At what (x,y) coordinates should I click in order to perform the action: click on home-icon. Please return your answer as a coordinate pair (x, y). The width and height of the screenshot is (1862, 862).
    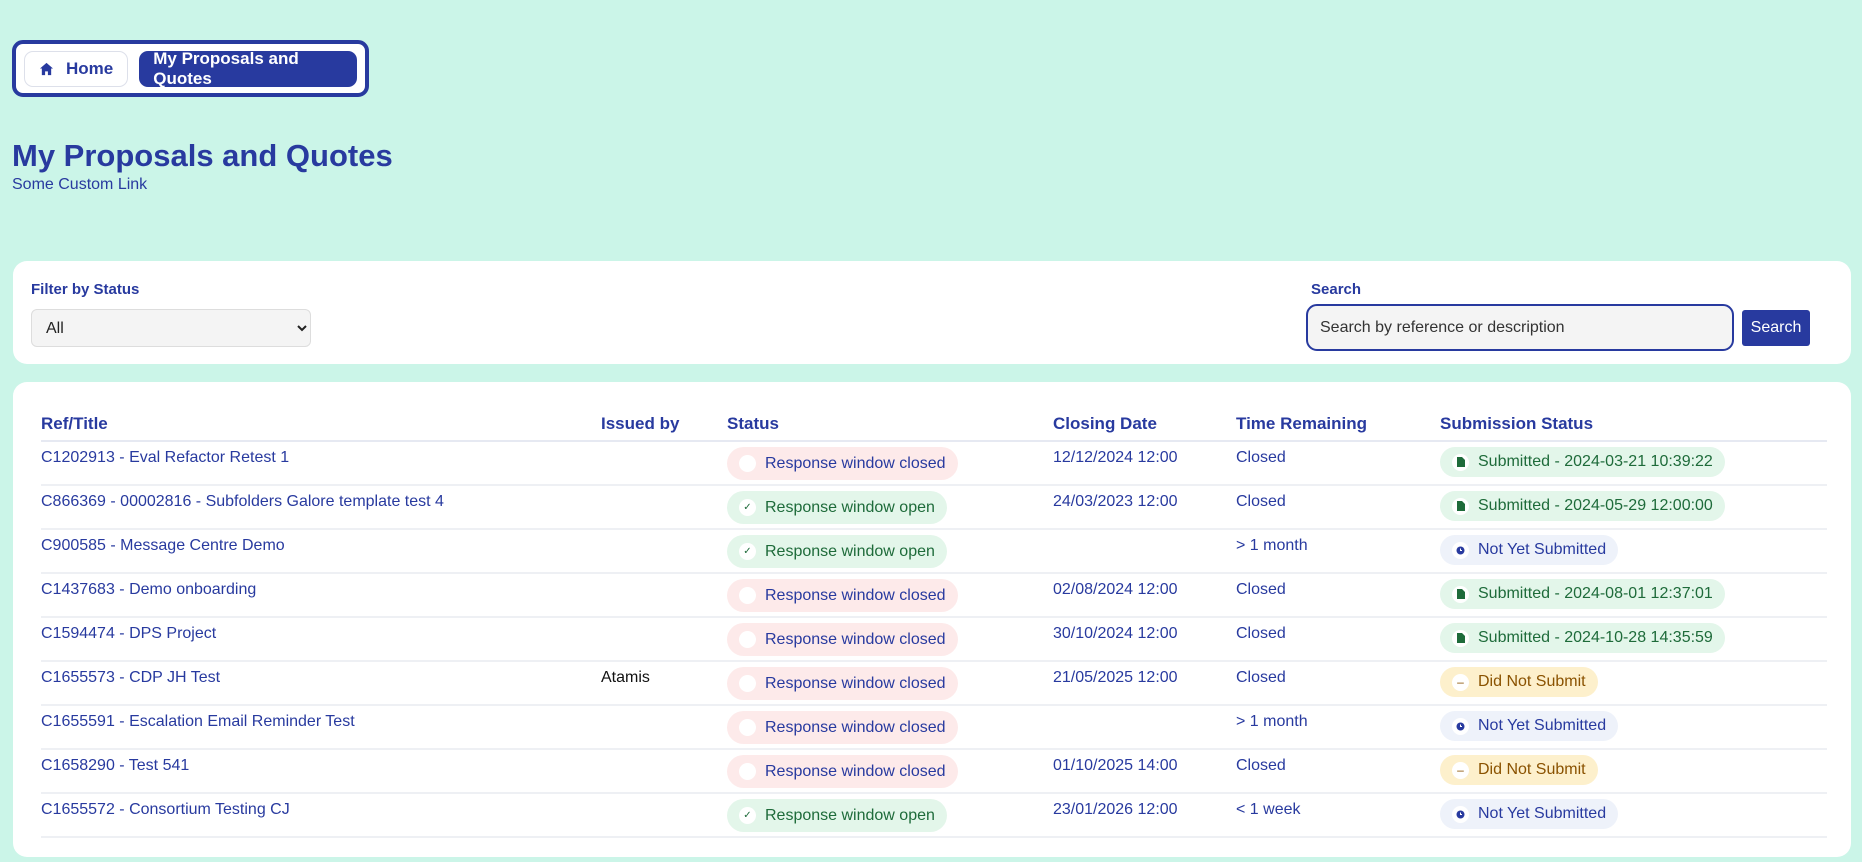
    Looking at the image, I should click on (46, 68).